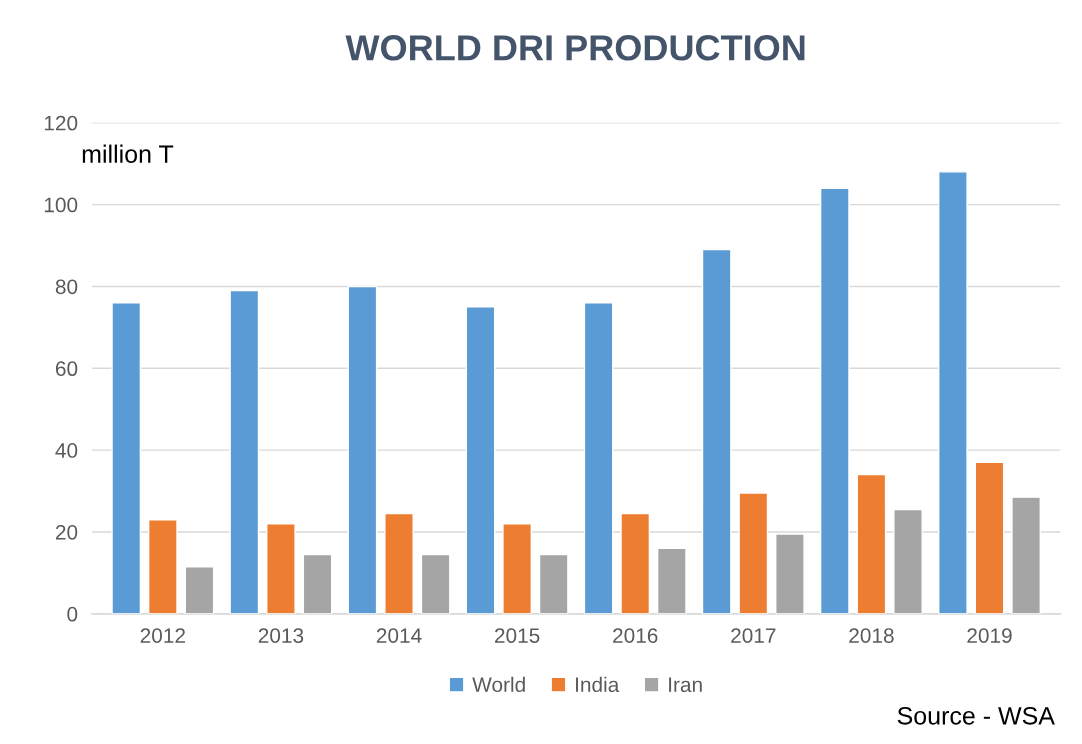 This screenshot has height=744, width=1082. I want to click on annotation: million T, so click(128, 153).